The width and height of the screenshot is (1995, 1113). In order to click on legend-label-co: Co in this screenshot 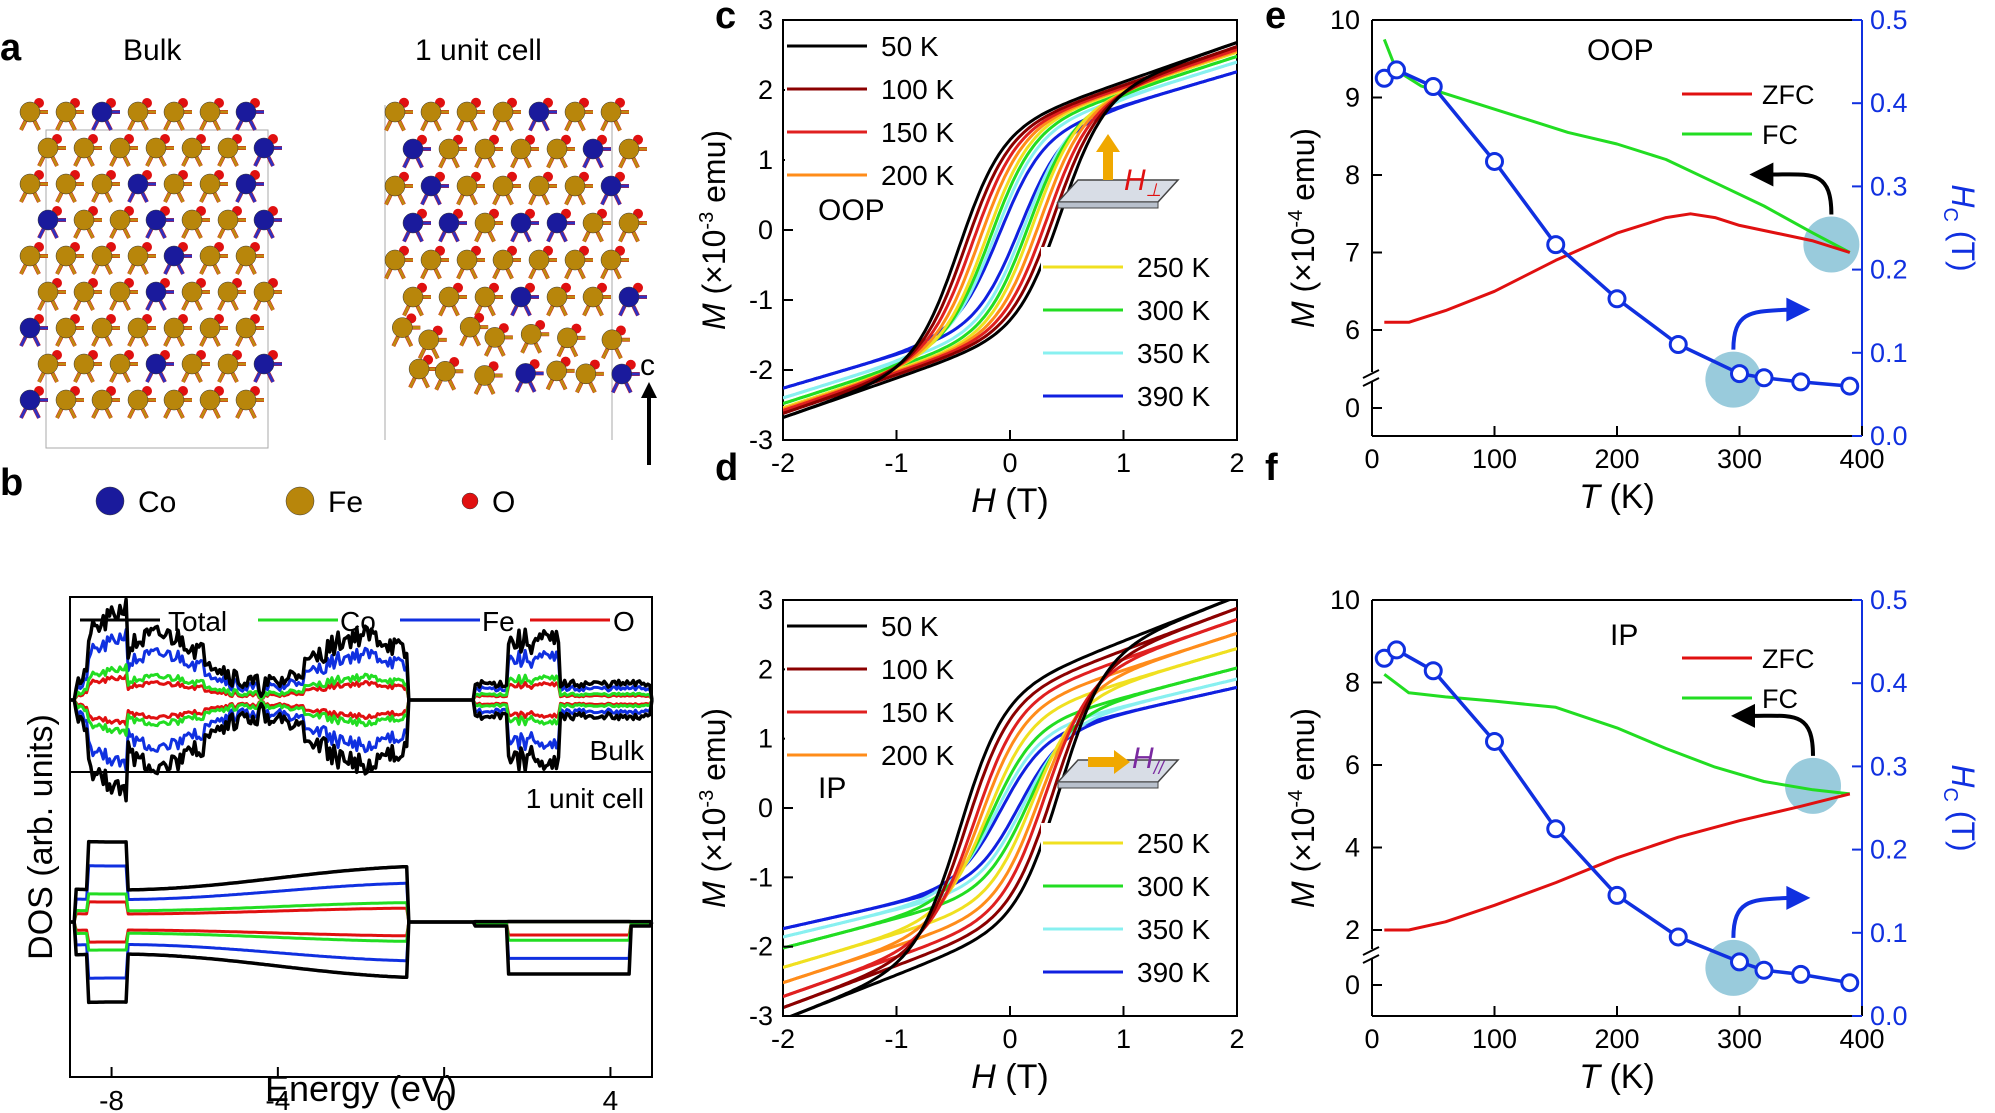, I will do `click(157, 502)`.